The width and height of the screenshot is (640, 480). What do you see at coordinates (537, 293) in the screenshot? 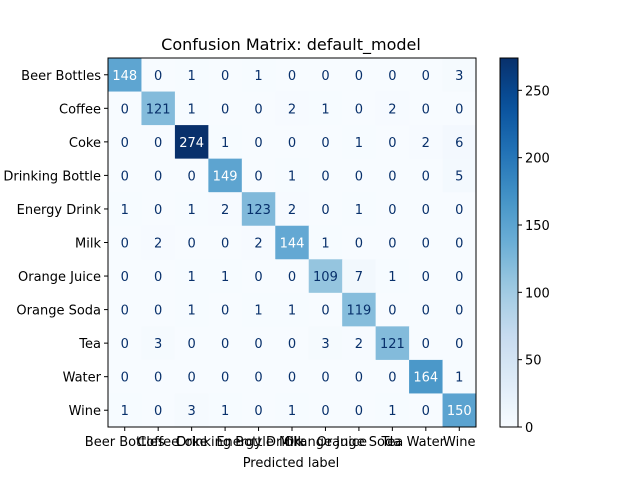
I see `colorbar-tick-label: 100` at bounding box center [537, 293].